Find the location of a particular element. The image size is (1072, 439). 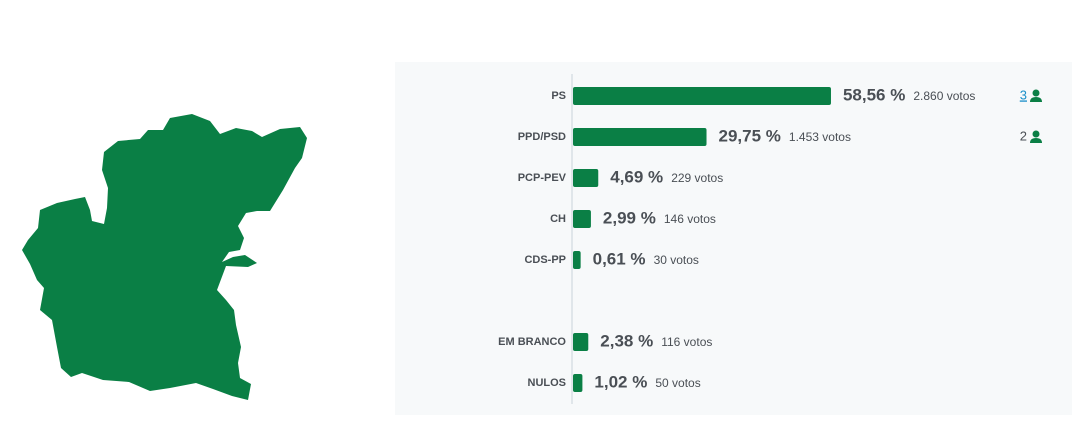

votes-label: 50 votos is located at coordinates (677, 383).